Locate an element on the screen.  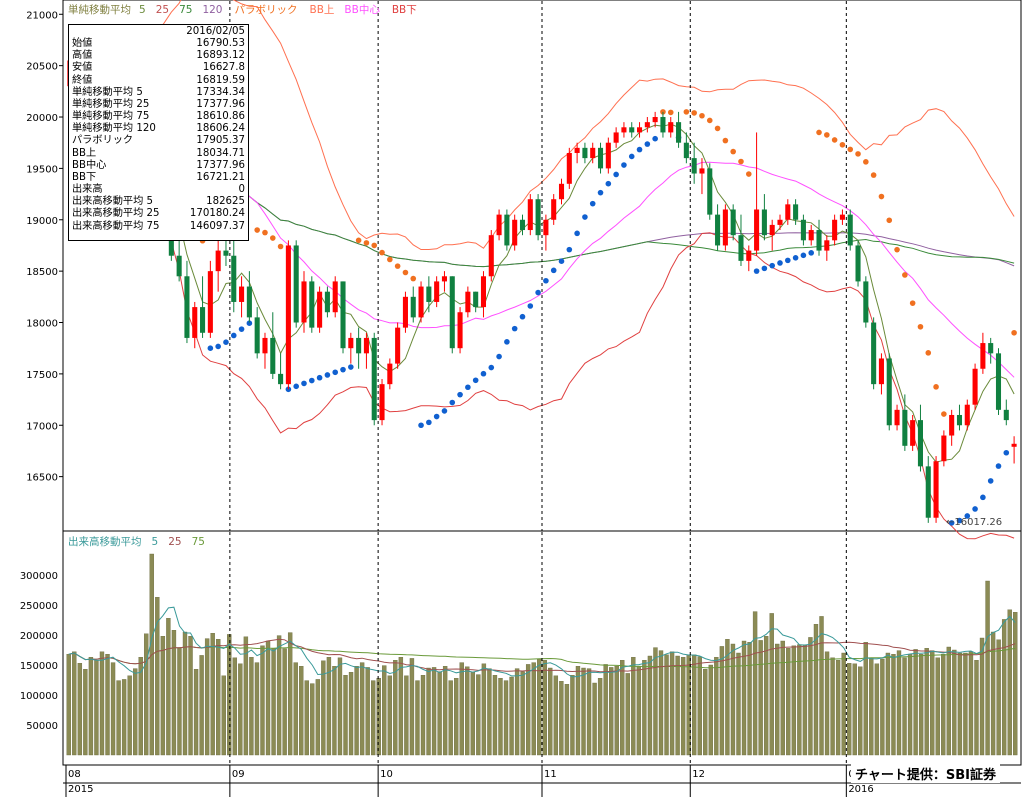
main-legend: 単純移動平均 5 25 75 120 パラボリック BB上 BB中心 BB下 is located at coordinates (242, 9).